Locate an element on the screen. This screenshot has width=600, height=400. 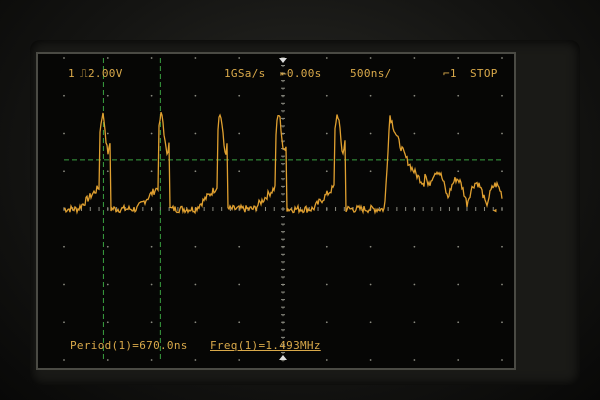
channel-ground-marker: ◂ is located at coordinates (494, 211).